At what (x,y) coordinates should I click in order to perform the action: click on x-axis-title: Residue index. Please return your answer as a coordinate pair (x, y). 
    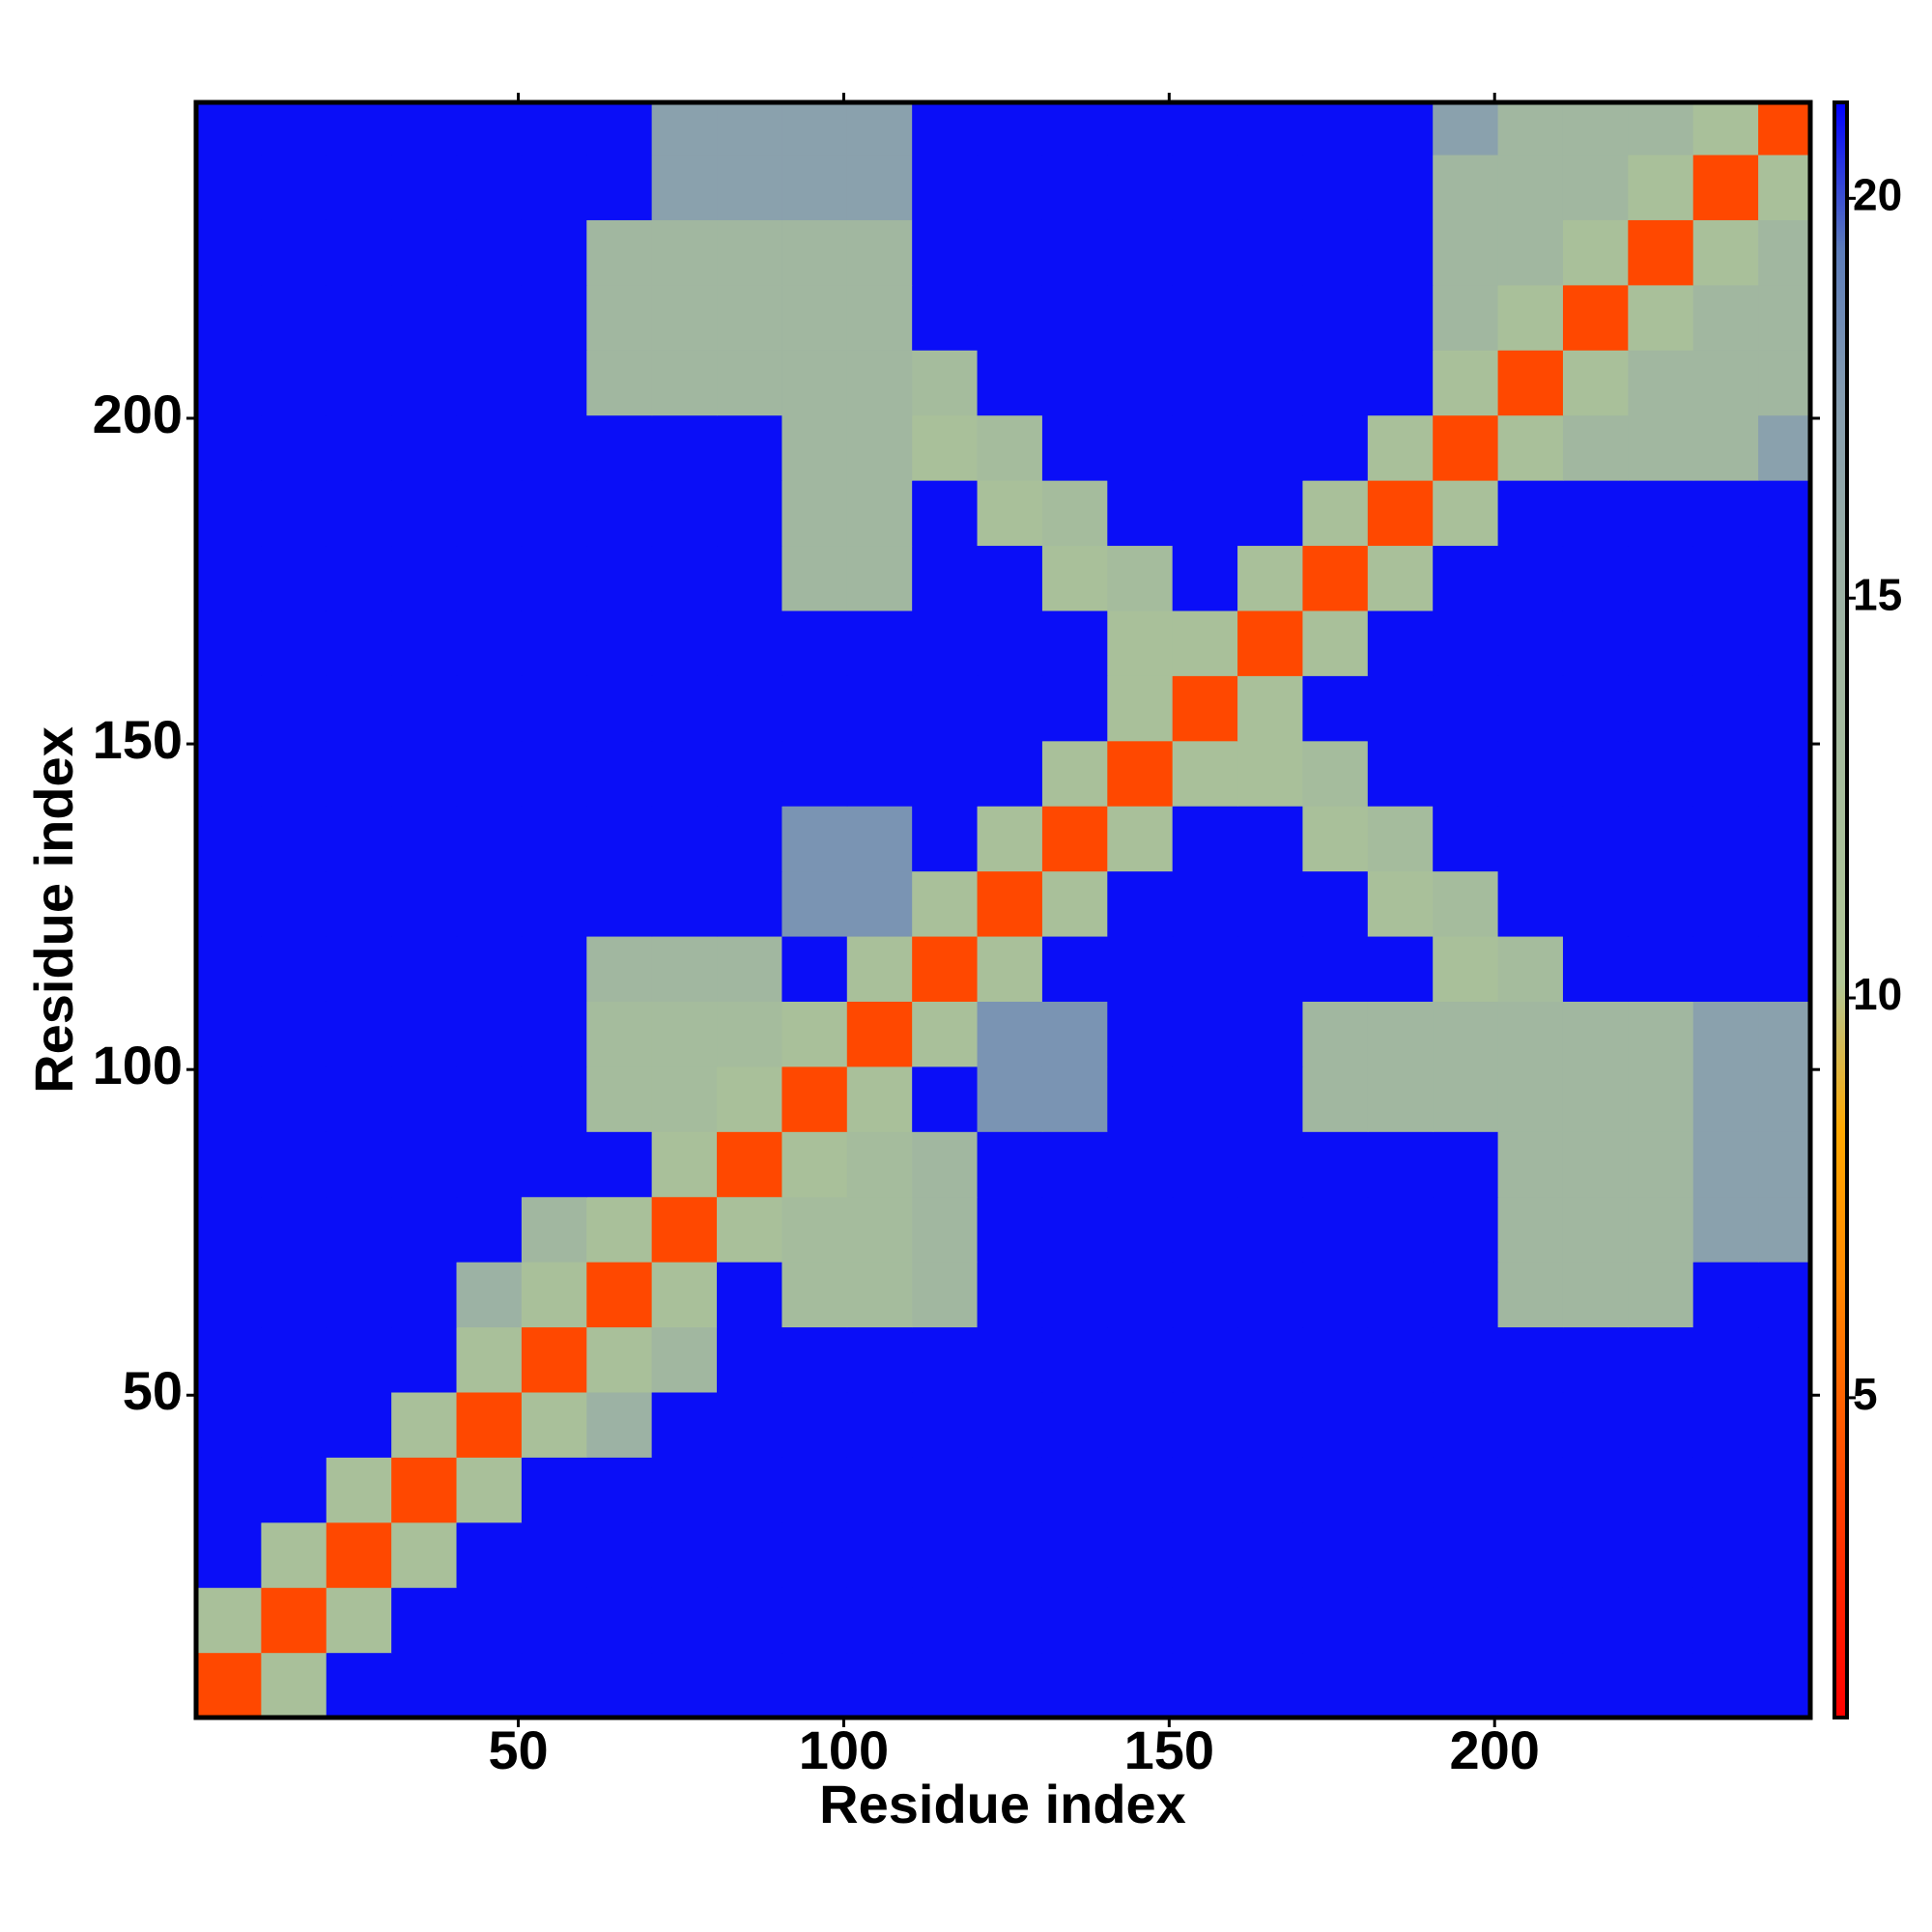
    Looking at the image, I should click on (1002, 1804).